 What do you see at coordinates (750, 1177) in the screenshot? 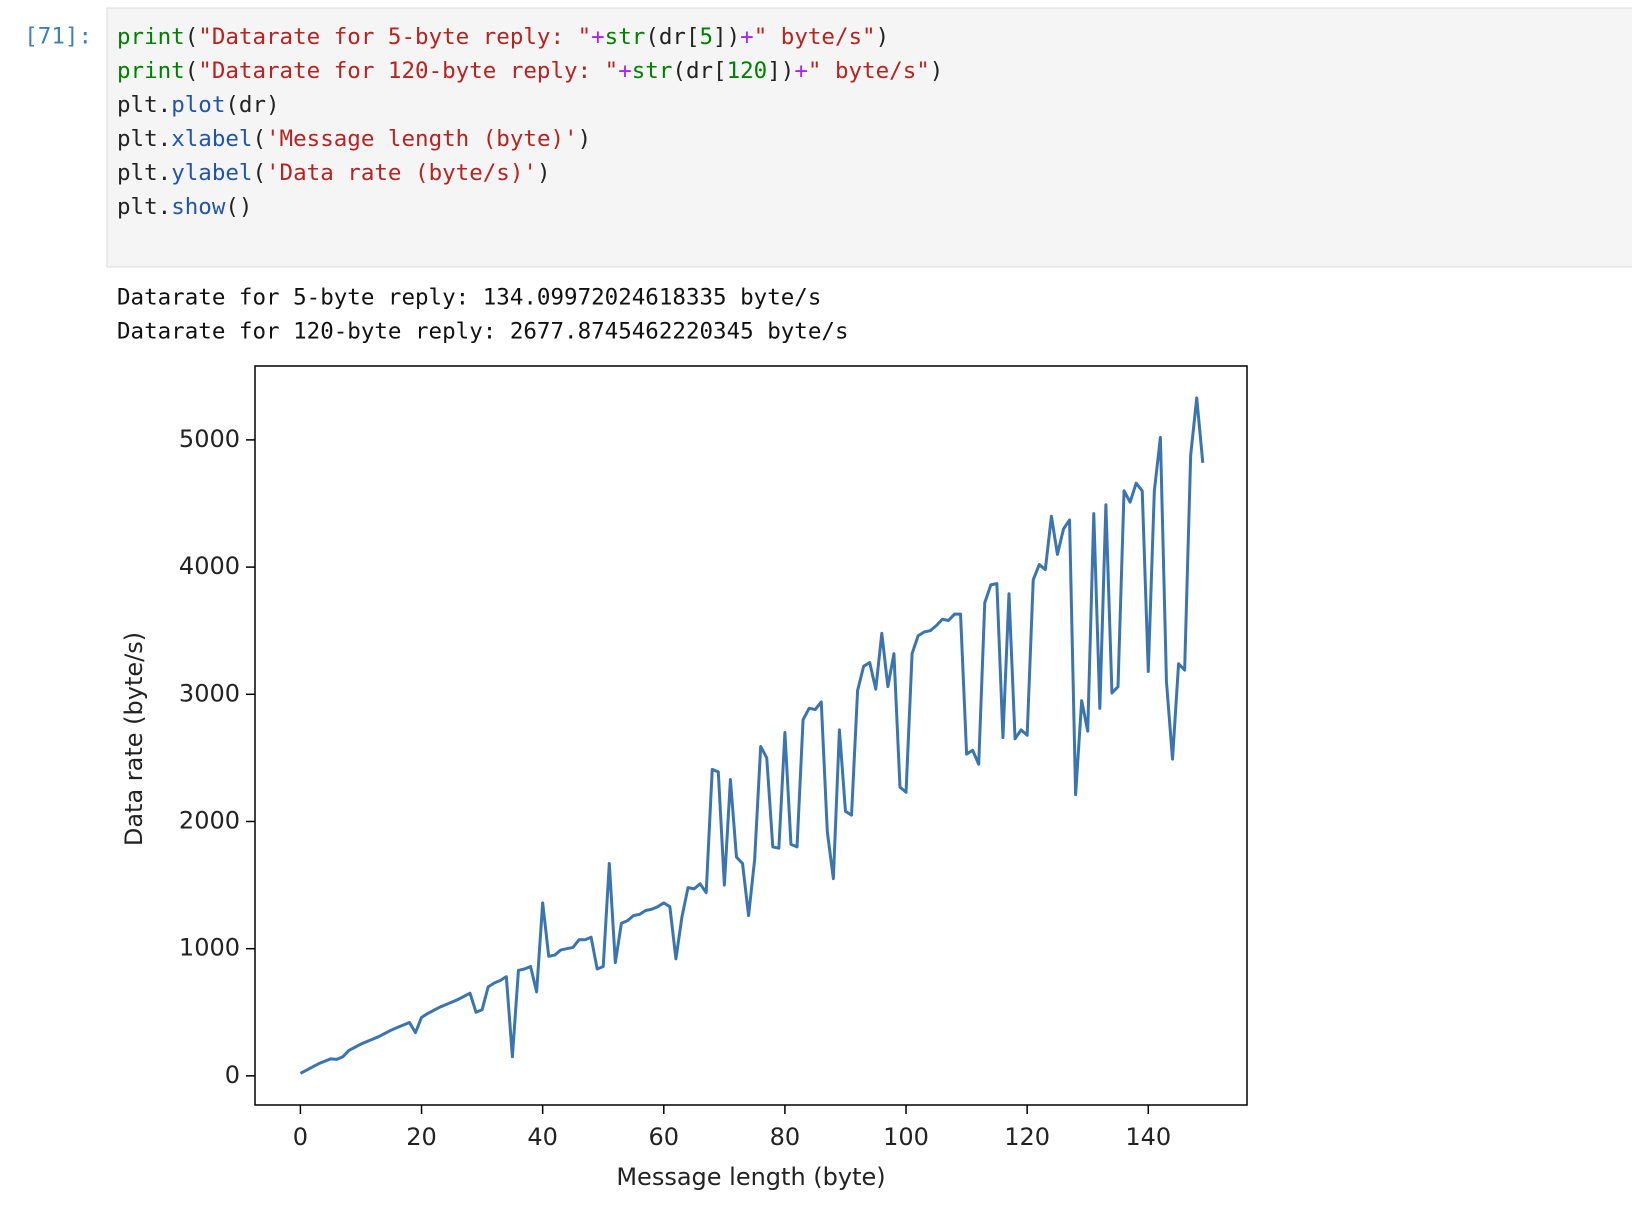
I see `x-axis-label: Message length (byte)` at bounding box center [750, 1177].